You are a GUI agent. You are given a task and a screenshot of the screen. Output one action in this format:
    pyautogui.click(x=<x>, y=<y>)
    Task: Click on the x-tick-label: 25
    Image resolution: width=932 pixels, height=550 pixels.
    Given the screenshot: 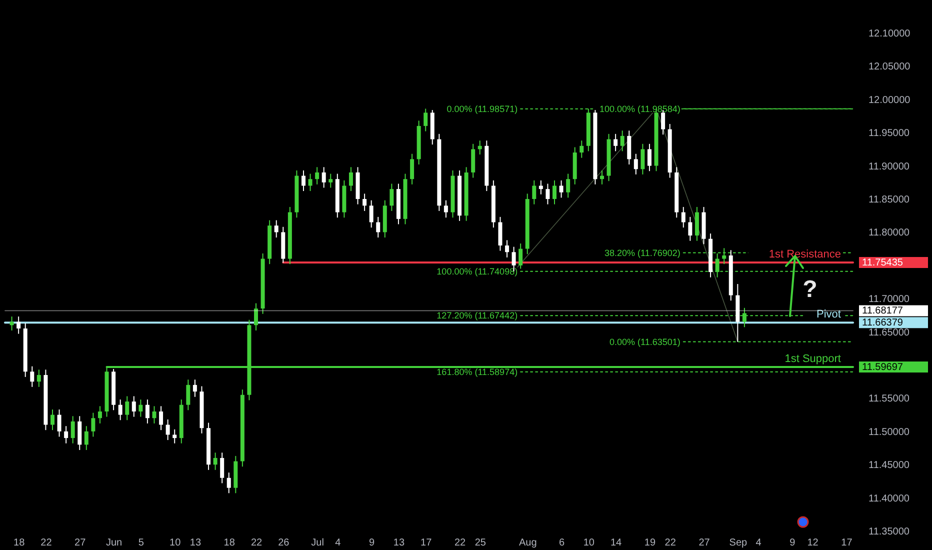 What is the action you would take?
    pyautogui.click(x=480, y=543)
    